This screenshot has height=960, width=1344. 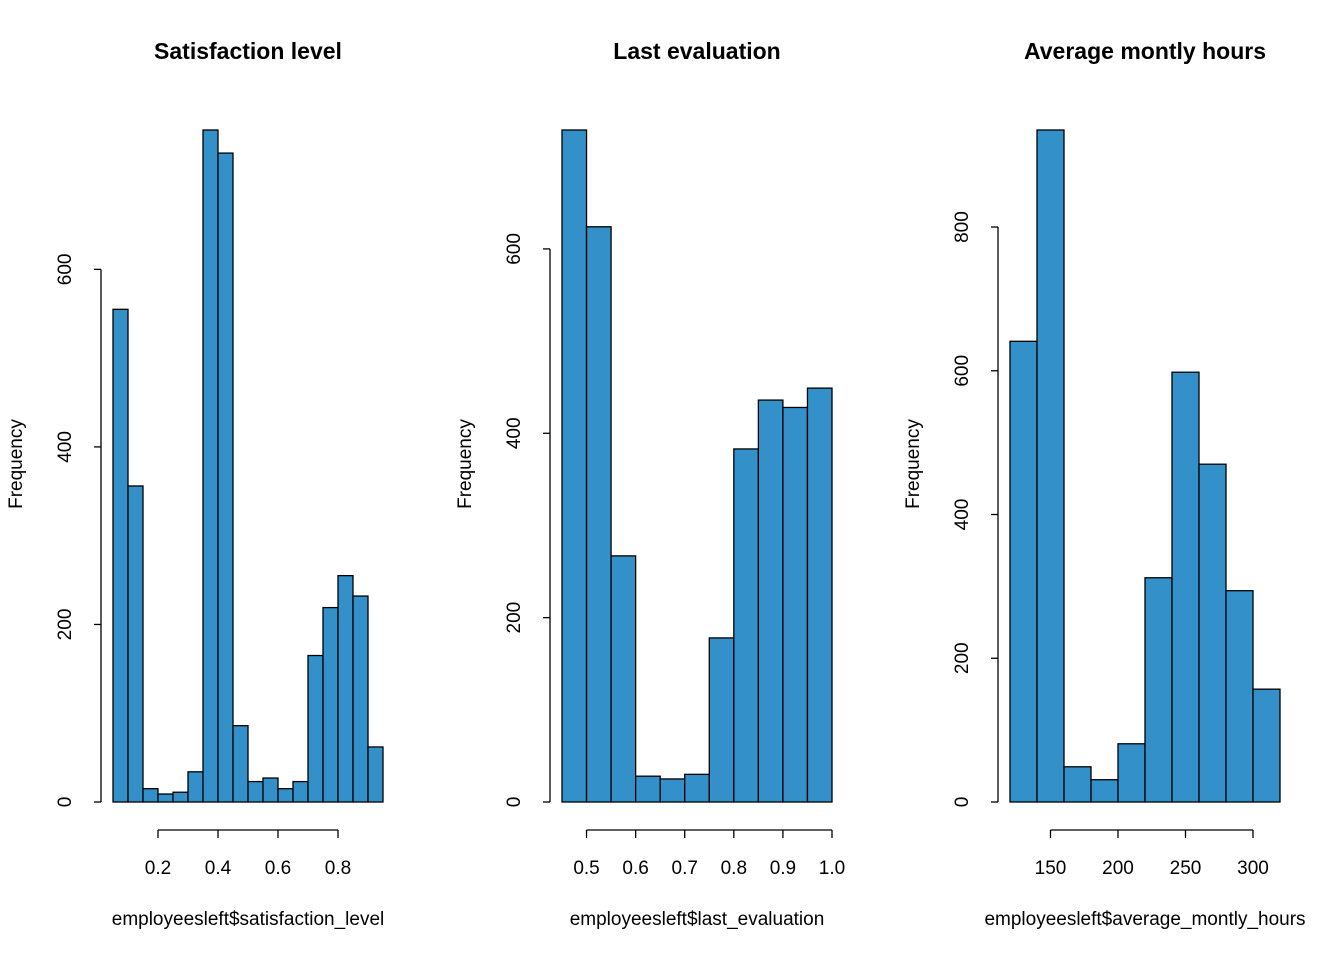 I want to click on x-tick-label: 0.4, so click(x=218, y=868).